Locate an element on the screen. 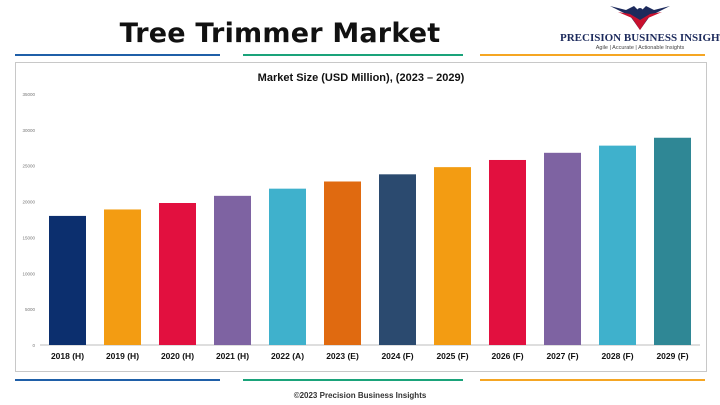 This screenshot has height=405, width=720. chart-title: Market Size (USD Million), (2023 – 2029) is located at coordinates (361, 78).